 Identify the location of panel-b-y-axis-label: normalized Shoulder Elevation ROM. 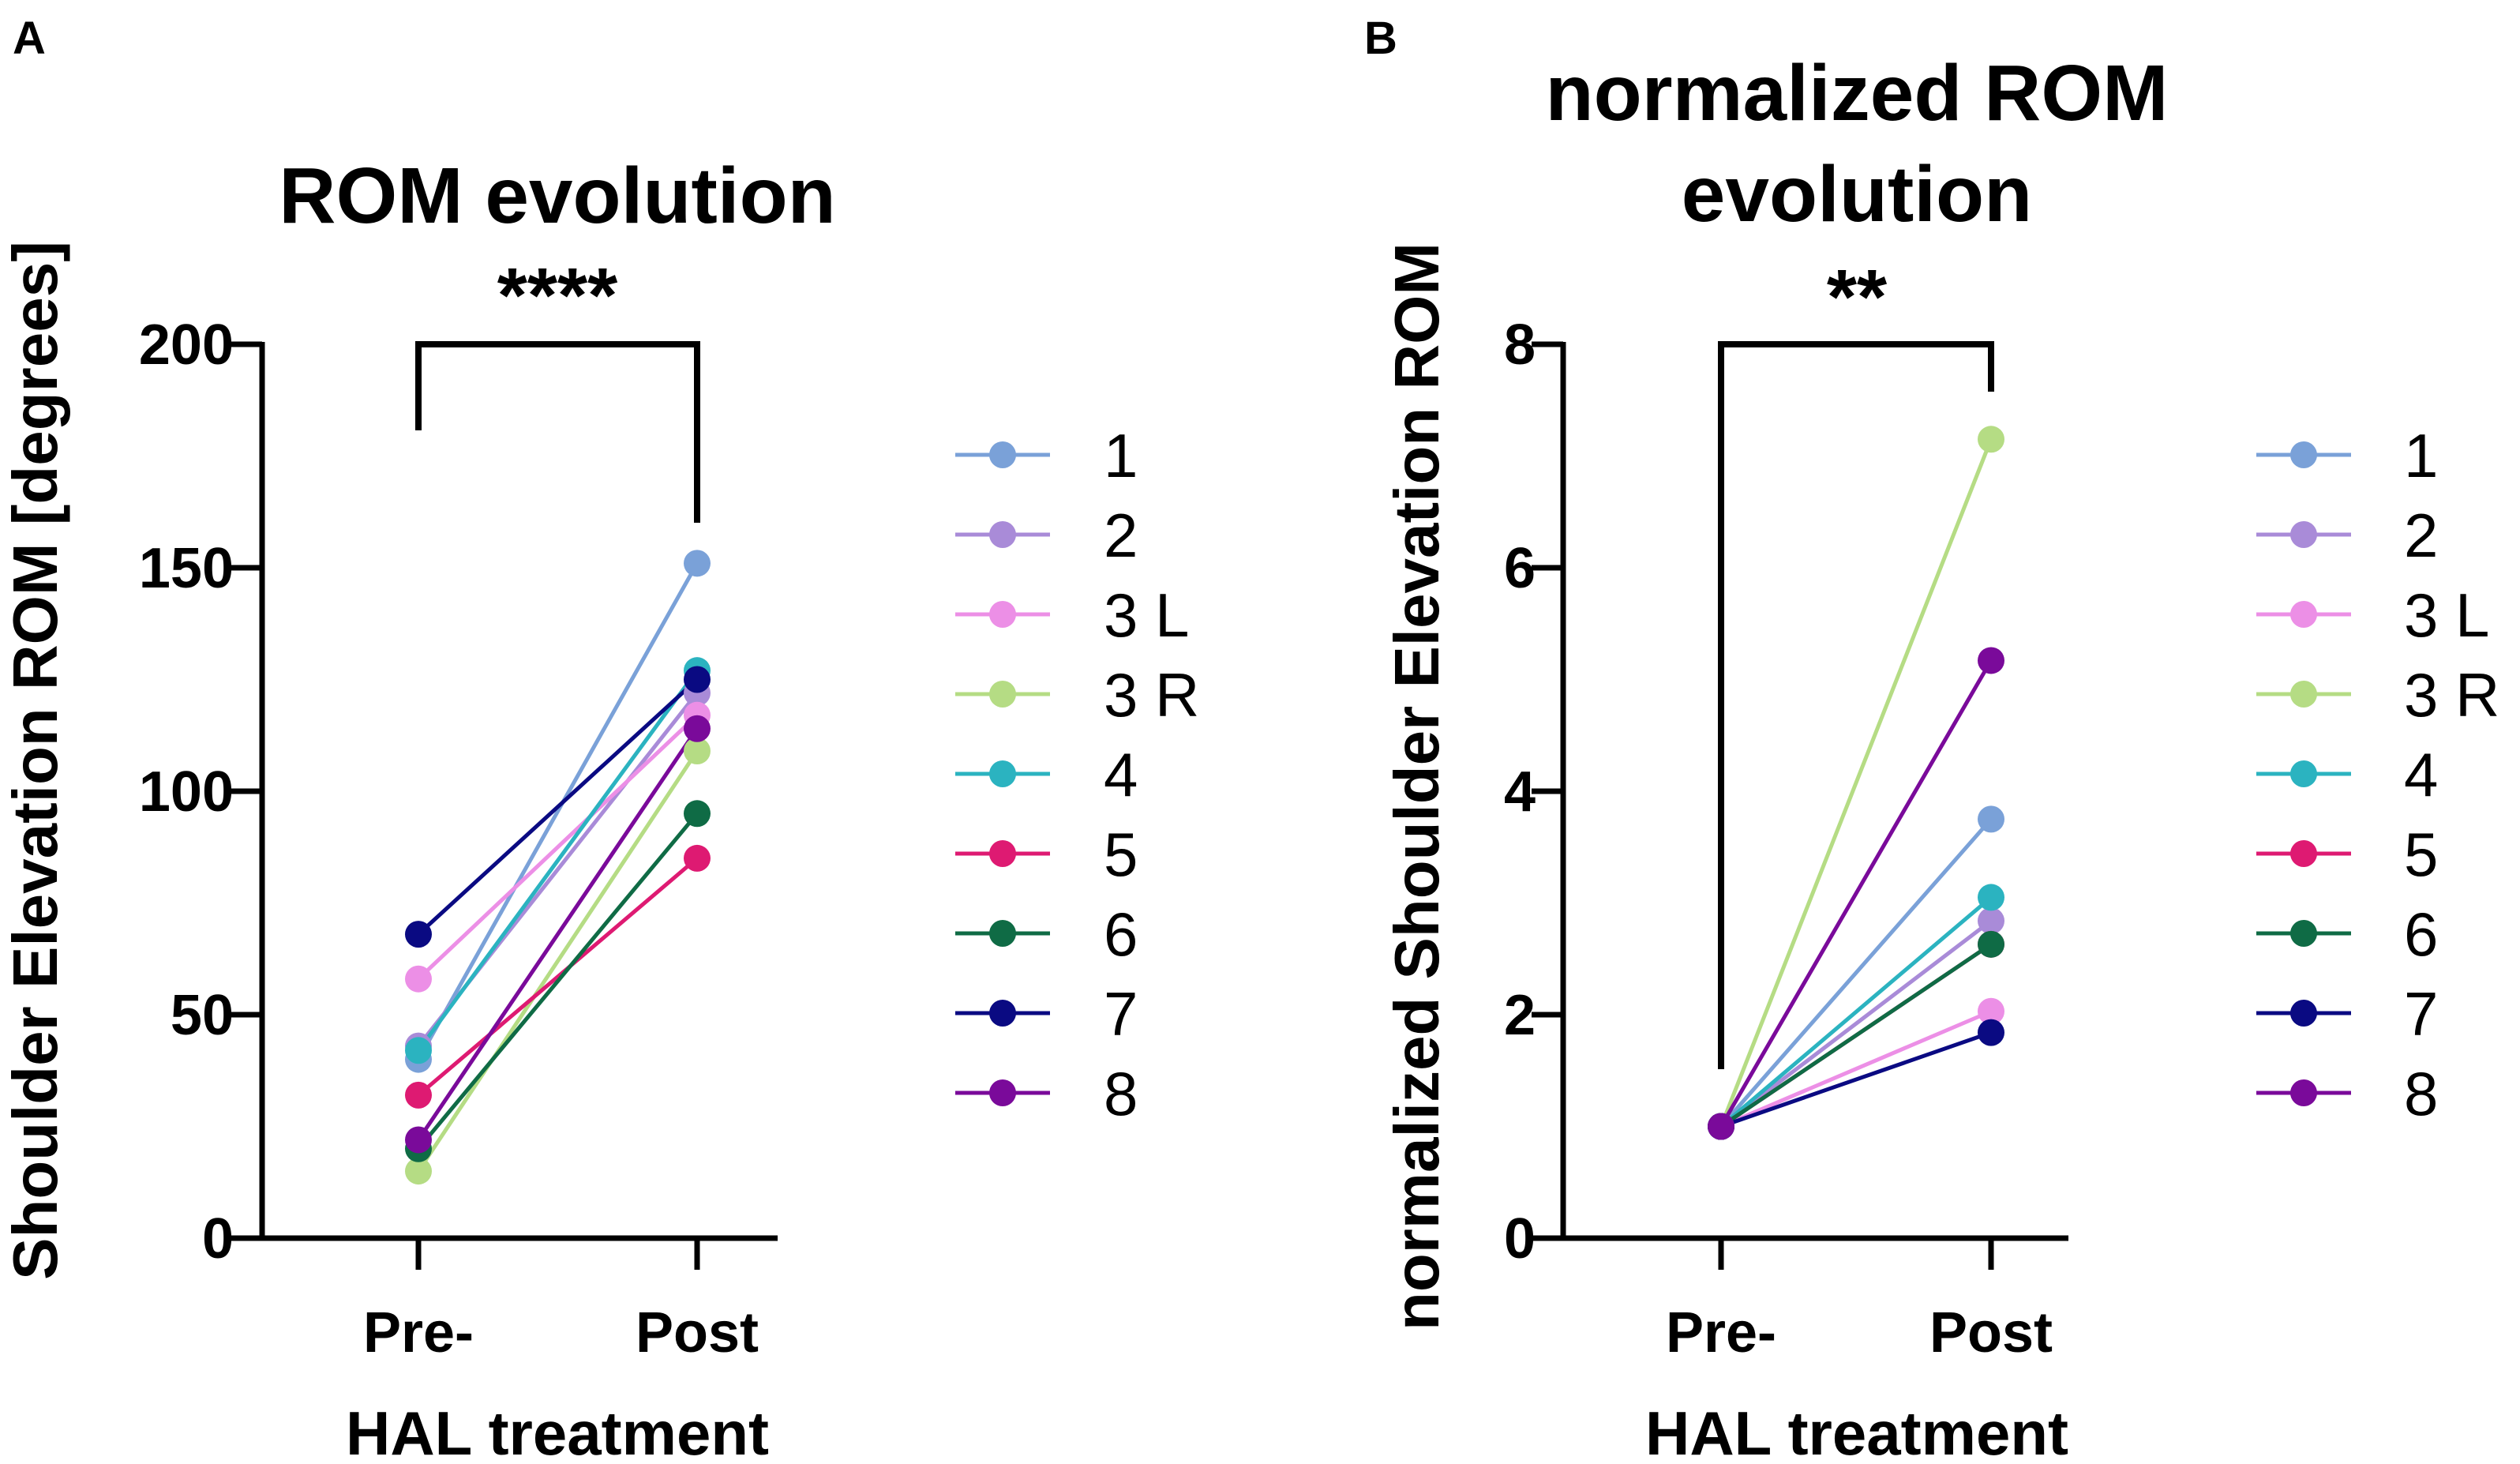
(1417, 786).